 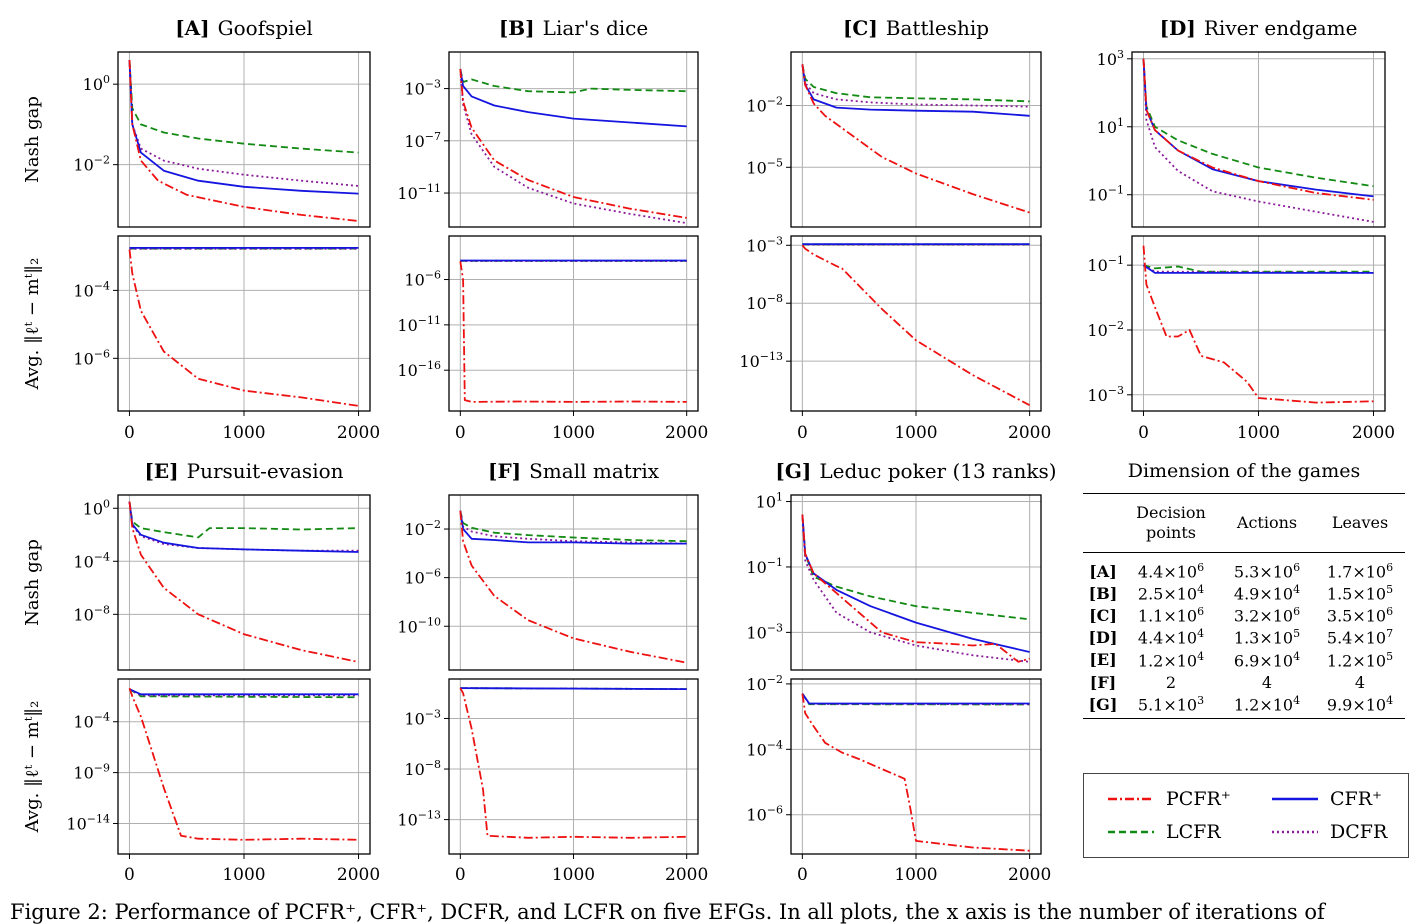 I want to click on table-cell-leaves-value: 3.5×10, so click(x=1356, y=616).